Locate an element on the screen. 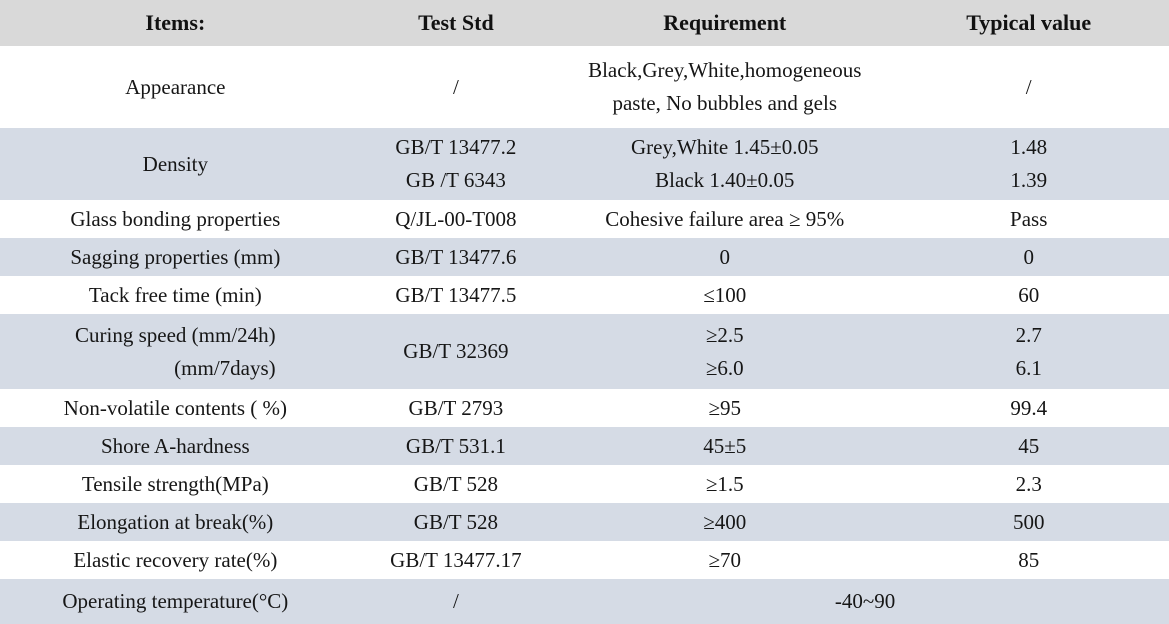 This screenshot has width=1169, height=624. cell-text: Elastic recovery rate(%) is located at coordinates (175, 559).